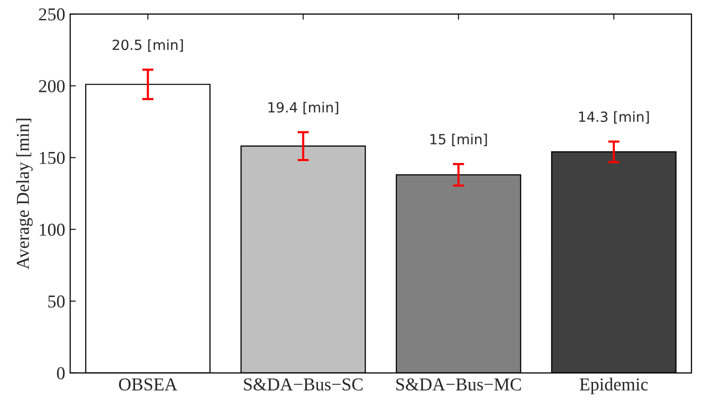 This screenshot has height=401, width=702. Describe the element at coordinates (52, 14) in the screenshot. I see `y-tick-label: 250` at that location.